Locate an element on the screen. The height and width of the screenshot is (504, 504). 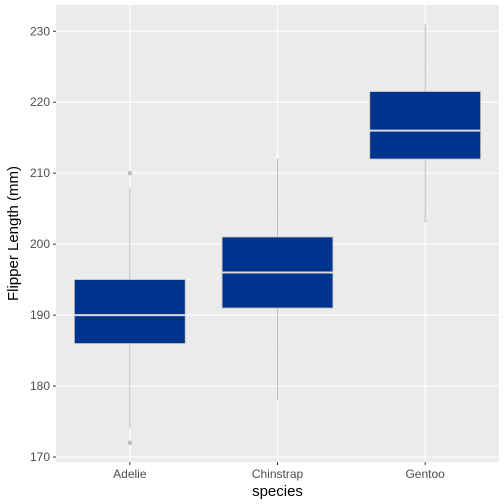
y-axis-ticks: 170 180 190 200 210 220 230 is located at coordinates (43, 244).